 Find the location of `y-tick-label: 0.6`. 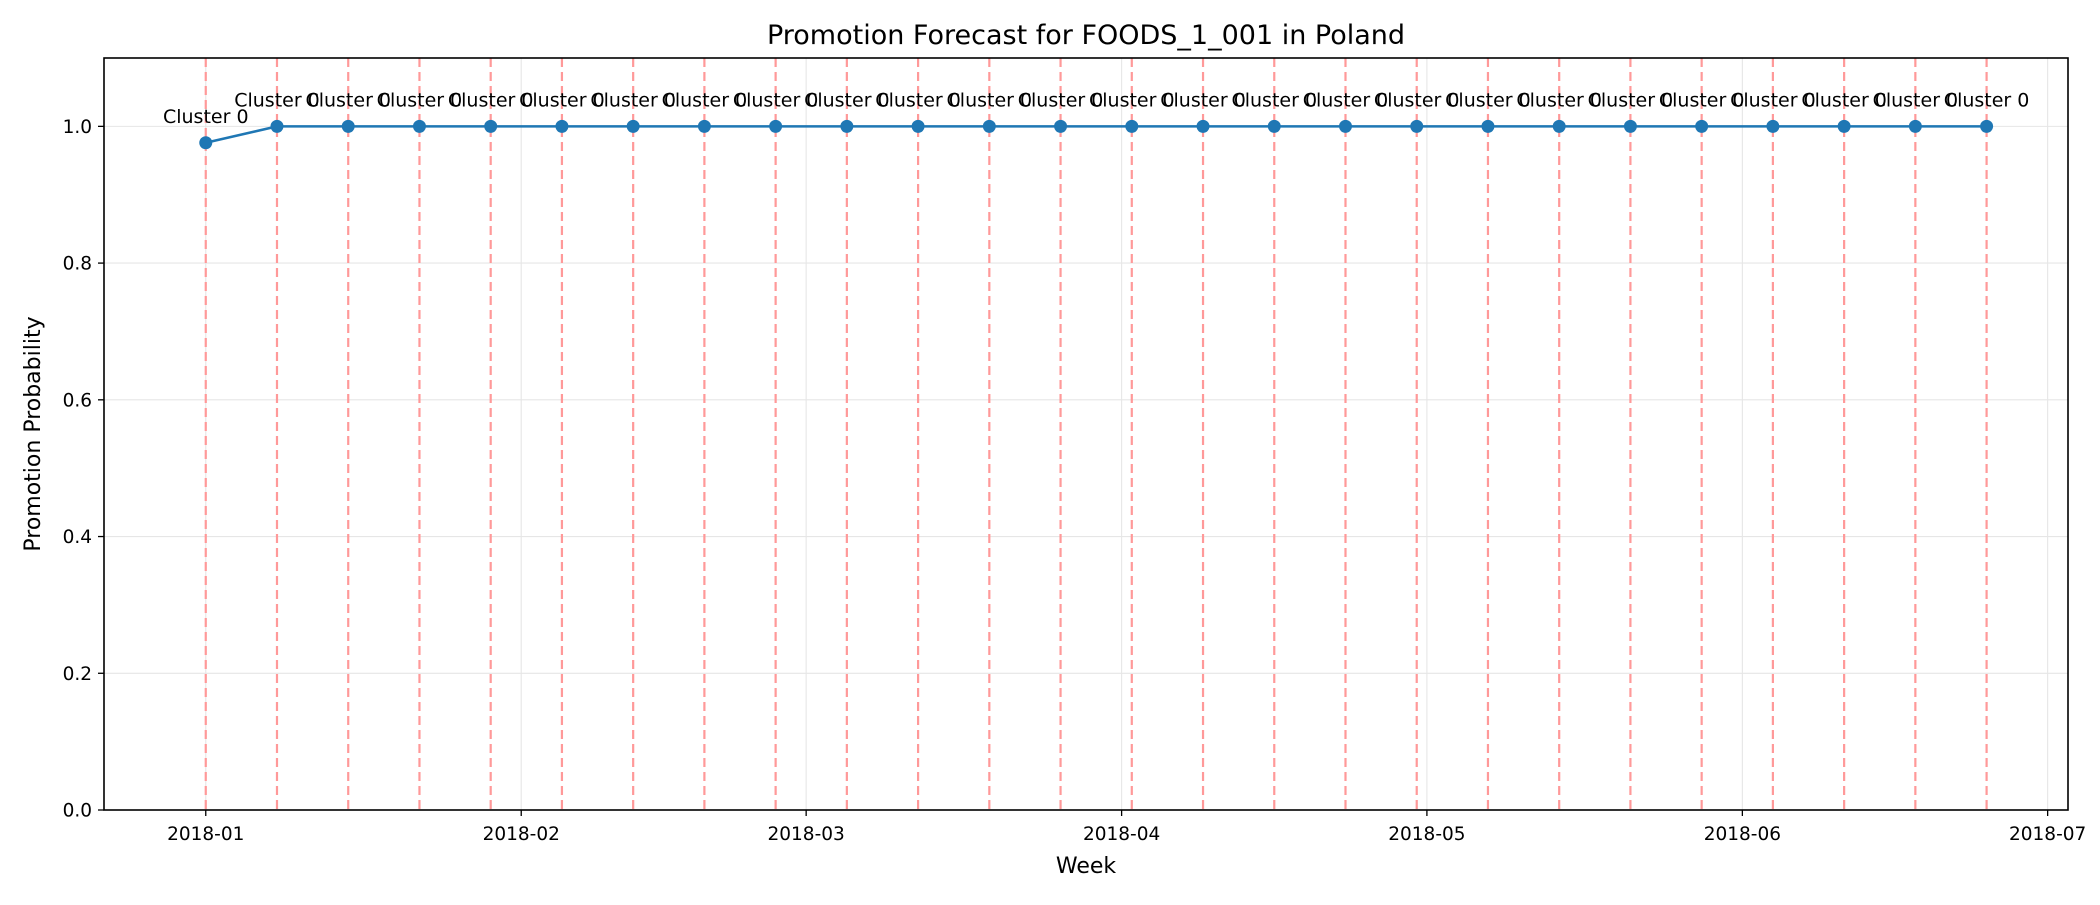

y-tick-label: 0.6 is located at coordinates (77, 400).